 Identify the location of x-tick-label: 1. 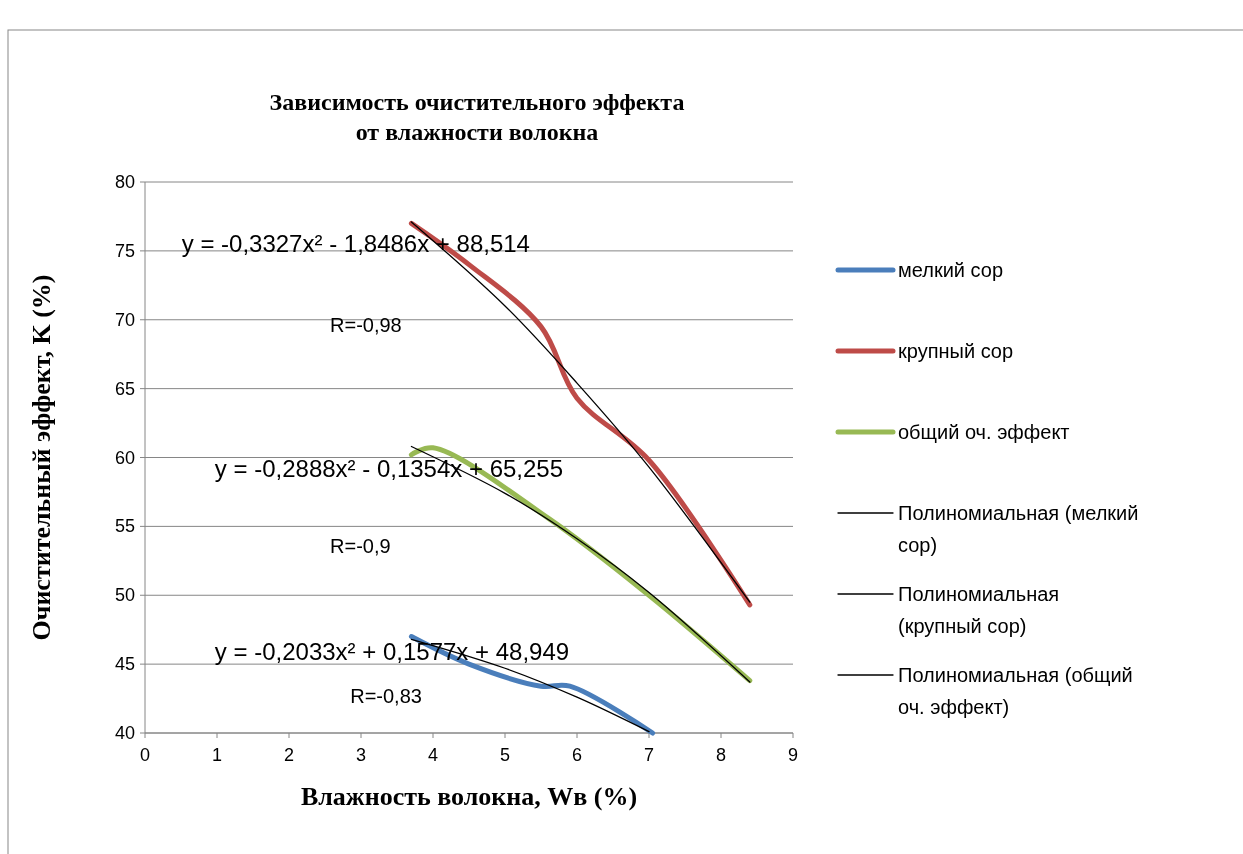
(217, 755).